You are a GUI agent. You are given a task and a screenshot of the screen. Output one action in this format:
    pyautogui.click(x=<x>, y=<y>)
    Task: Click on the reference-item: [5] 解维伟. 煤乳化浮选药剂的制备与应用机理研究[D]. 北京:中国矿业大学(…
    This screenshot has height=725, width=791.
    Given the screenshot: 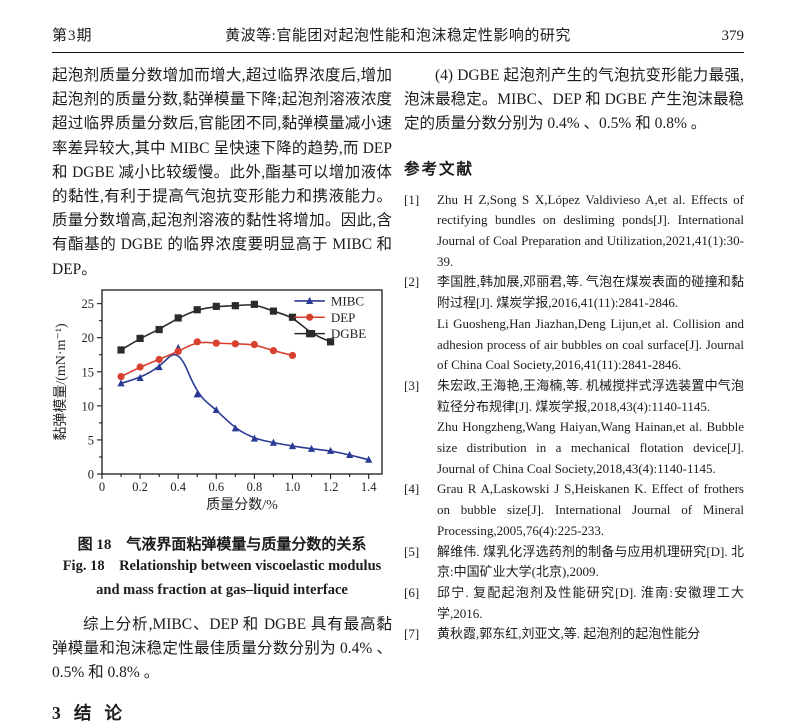 What is the action you would take?
    pyautogui.click(x=574, y=562)
    